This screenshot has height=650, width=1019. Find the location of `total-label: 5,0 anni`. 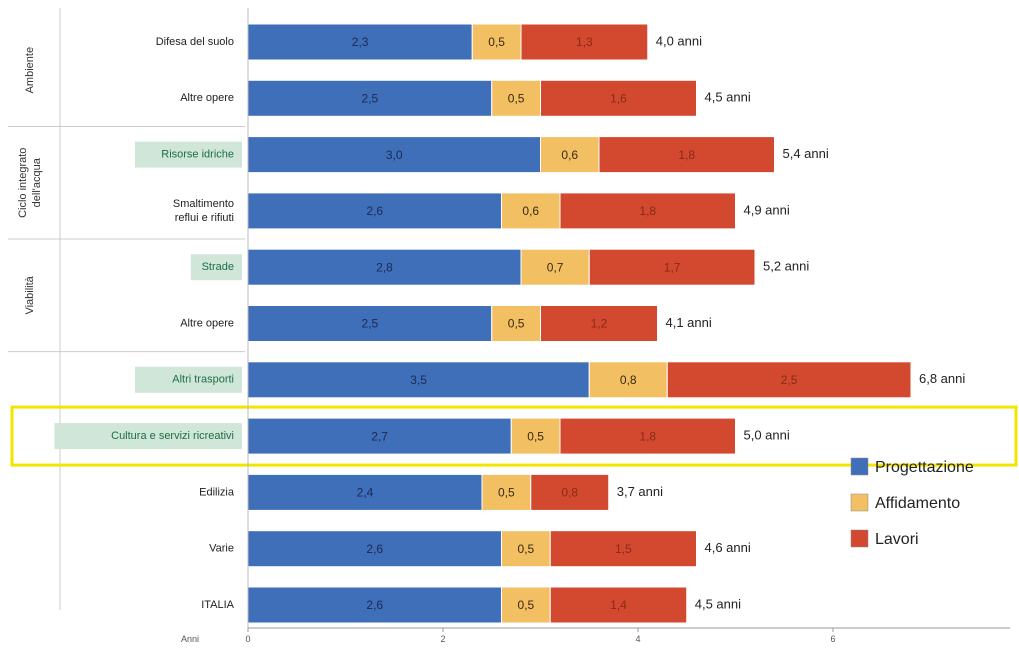

total-label: 5,0 anni is located at coordinates (767, 435).